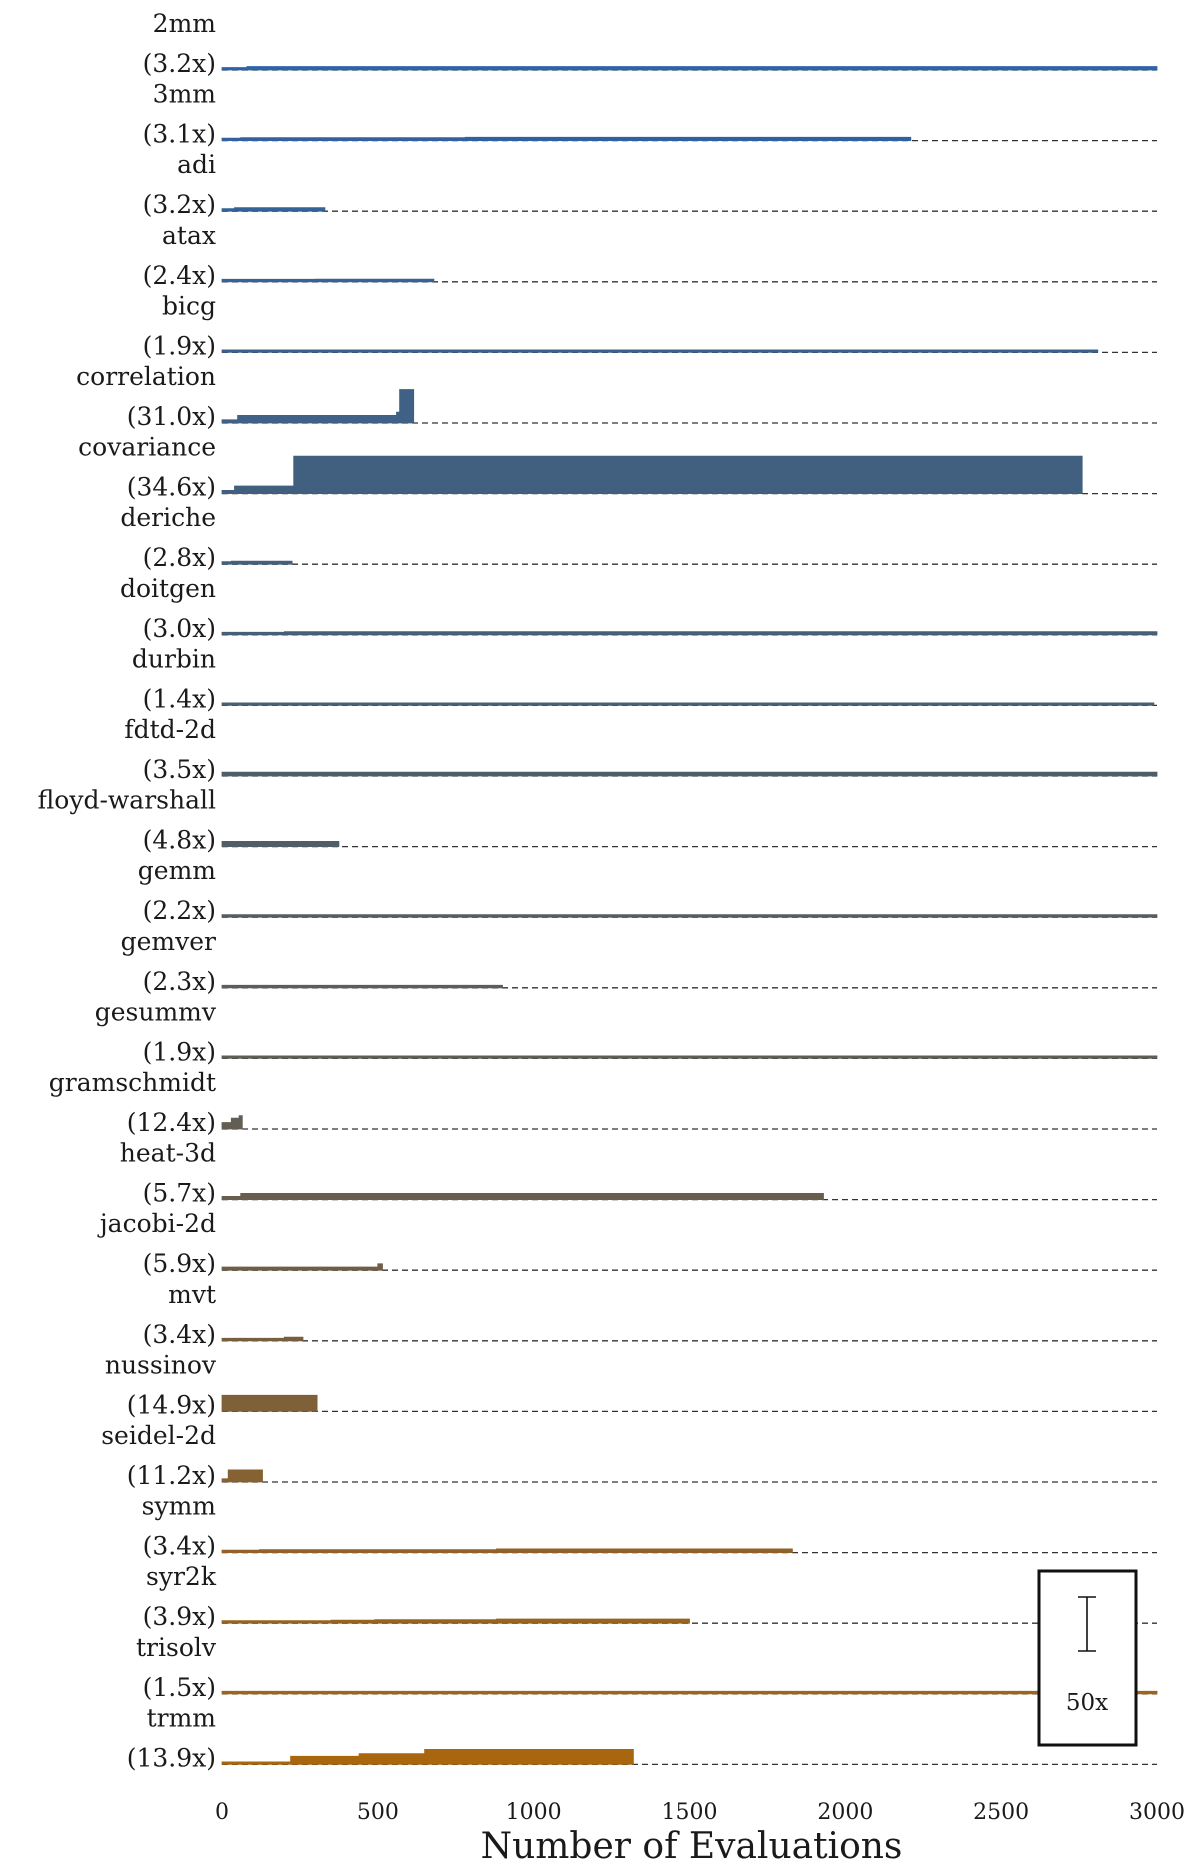  What do you see at coordinates (427, 1757) in the screenshot?
I see `speedup-area-trmm` at bounding box center [427, 1757].